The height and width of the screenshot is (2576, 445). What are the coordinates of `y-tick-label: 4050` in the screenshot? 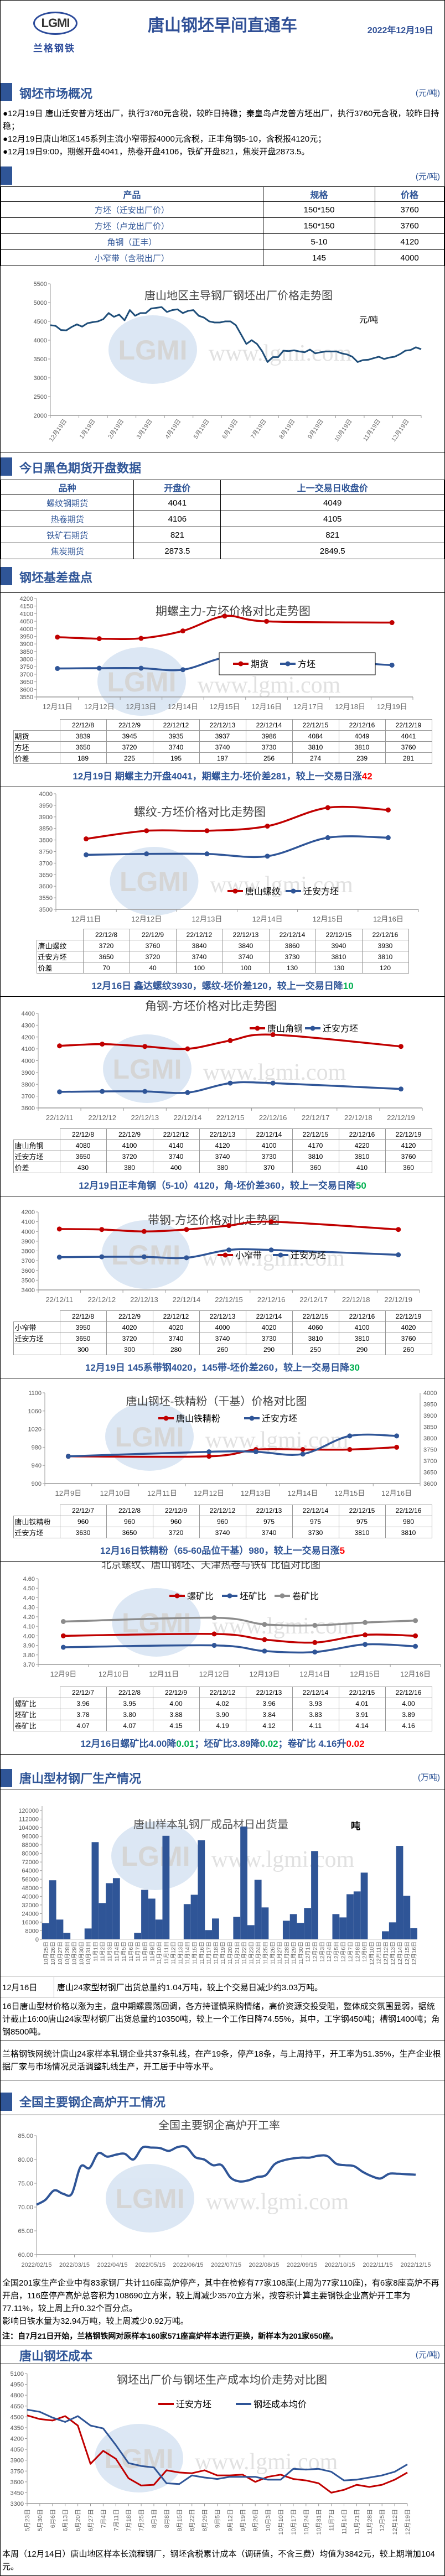 It's located at (26, 622).